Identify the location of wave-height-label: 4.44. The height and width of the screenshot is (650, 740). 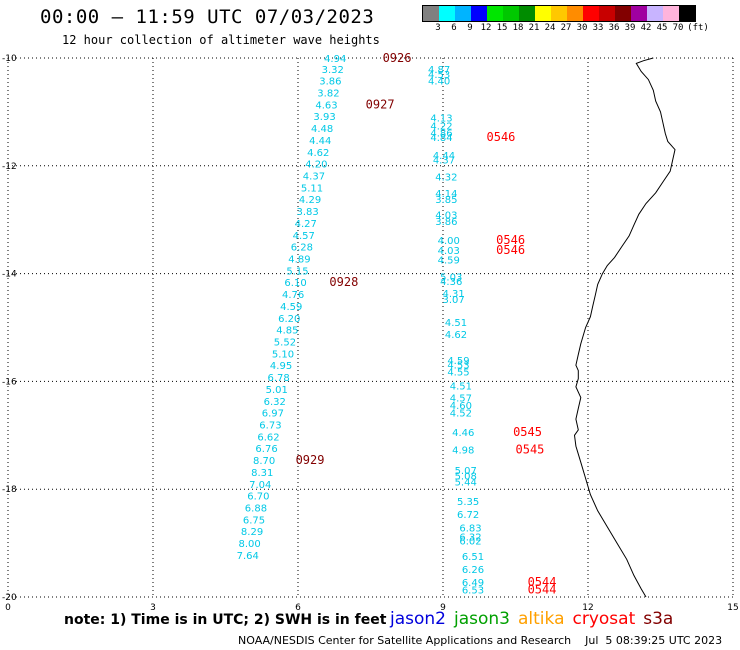
(320, 141).